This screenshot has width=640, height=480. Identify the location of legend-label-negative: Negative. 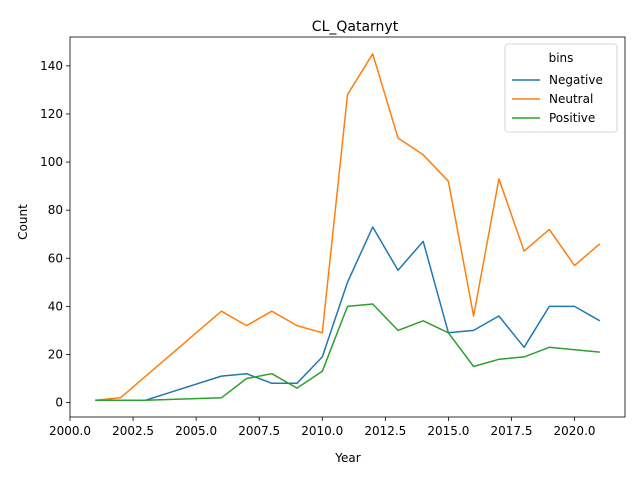
(576, 80).